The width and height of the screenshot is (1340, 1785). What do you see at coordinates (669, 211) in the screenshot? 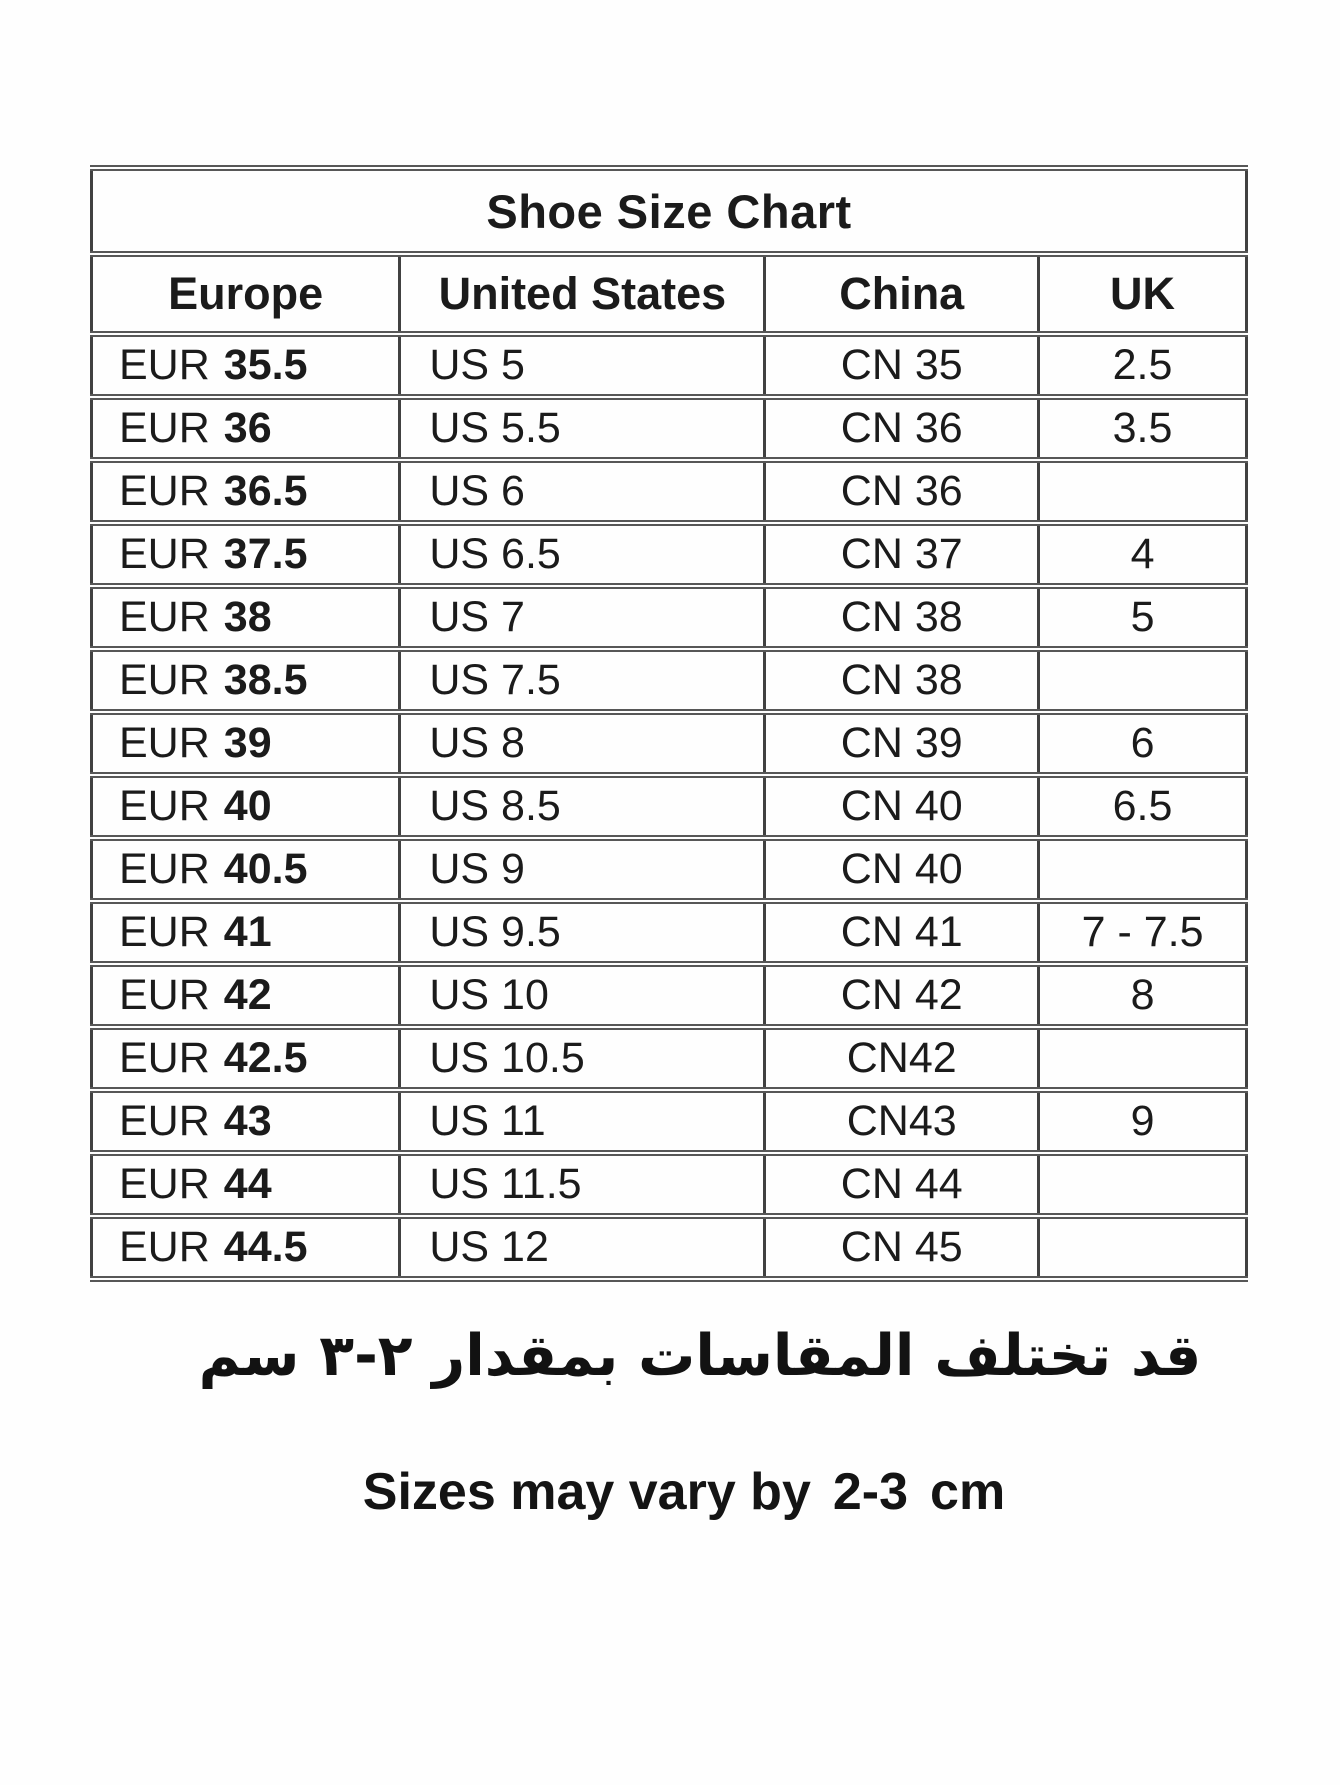
I see `table-title: Shoe Size Chart` at bounding box center [669, 211].